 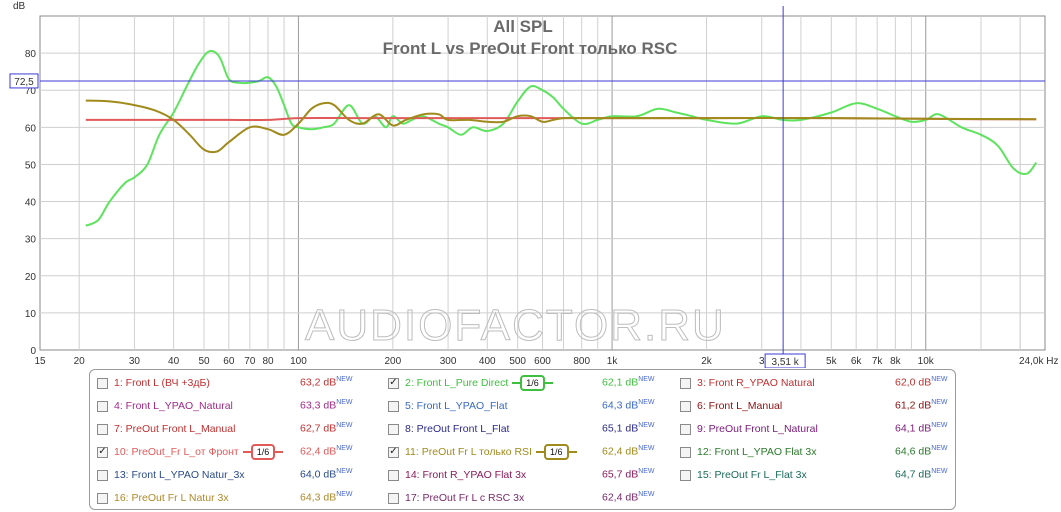 What do you see at coordinates (166, 429) in the screenshot?
I see `legend-item-7: 7: PreOut Front L_Manual` at bounding box center [166, 429].